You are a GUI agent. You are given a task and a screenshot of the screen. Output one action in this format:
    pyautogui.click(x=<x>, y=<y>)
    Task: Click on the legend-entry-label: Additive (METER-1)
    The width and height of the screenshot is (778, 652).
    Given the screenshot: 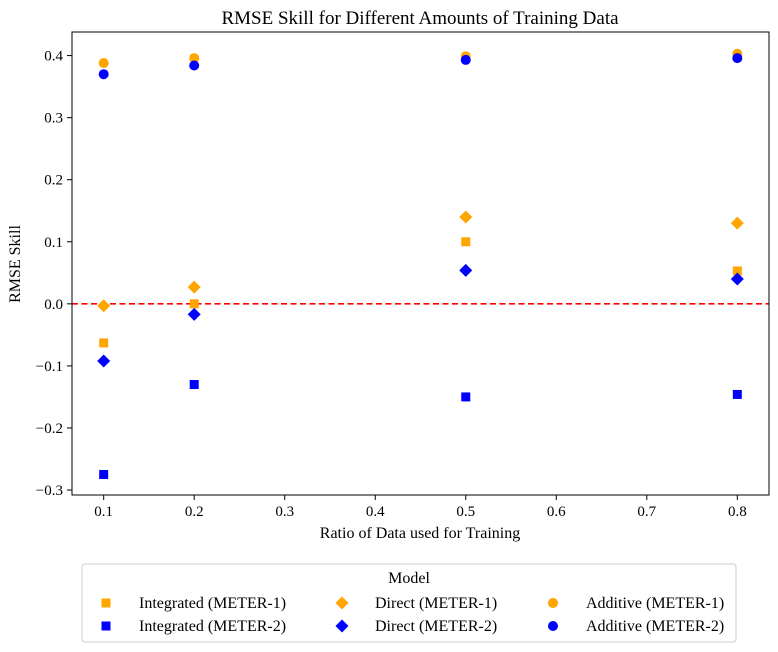 What is the action you would take?
    pyautogui.click(x=655, y=603)
    